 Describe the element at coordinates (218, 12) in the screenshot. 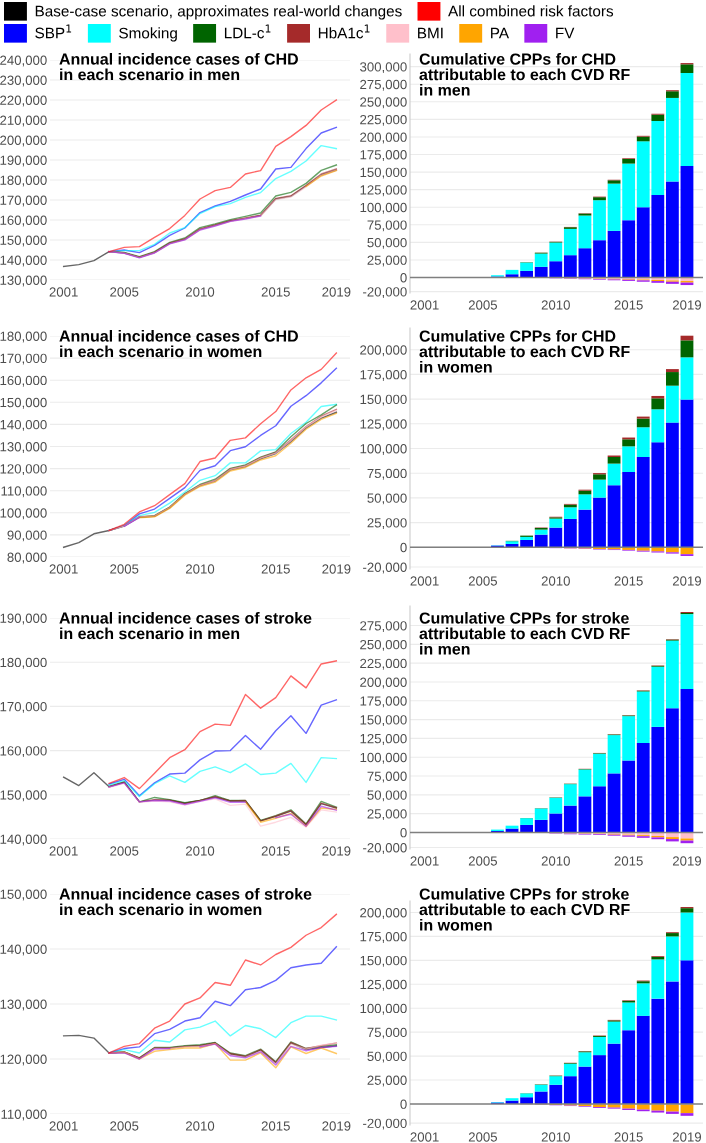

I see `legend-label: Base-case scenario, approximates real-world changes` at that location.